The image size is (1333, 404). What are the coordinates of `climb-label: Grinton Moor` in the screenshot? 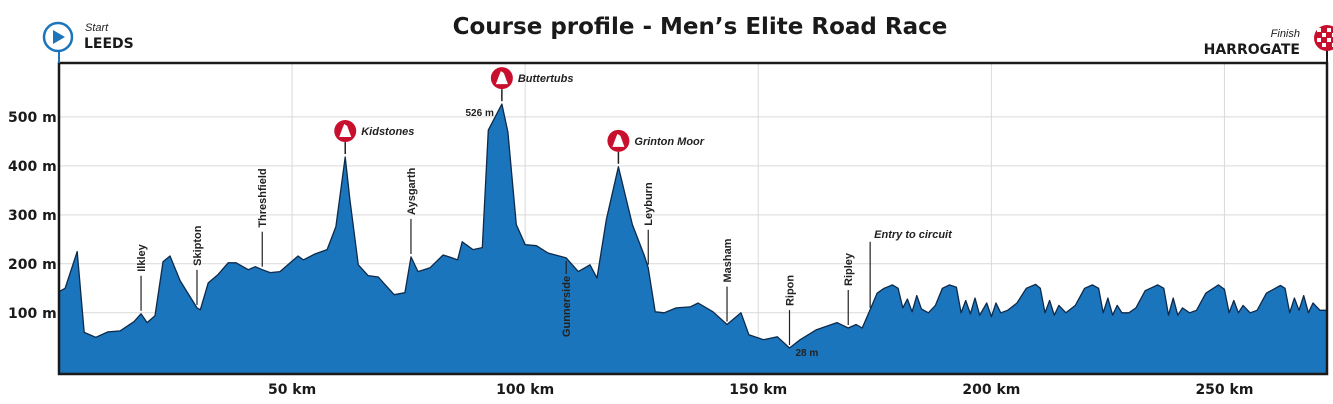 It's located at (669, 142).